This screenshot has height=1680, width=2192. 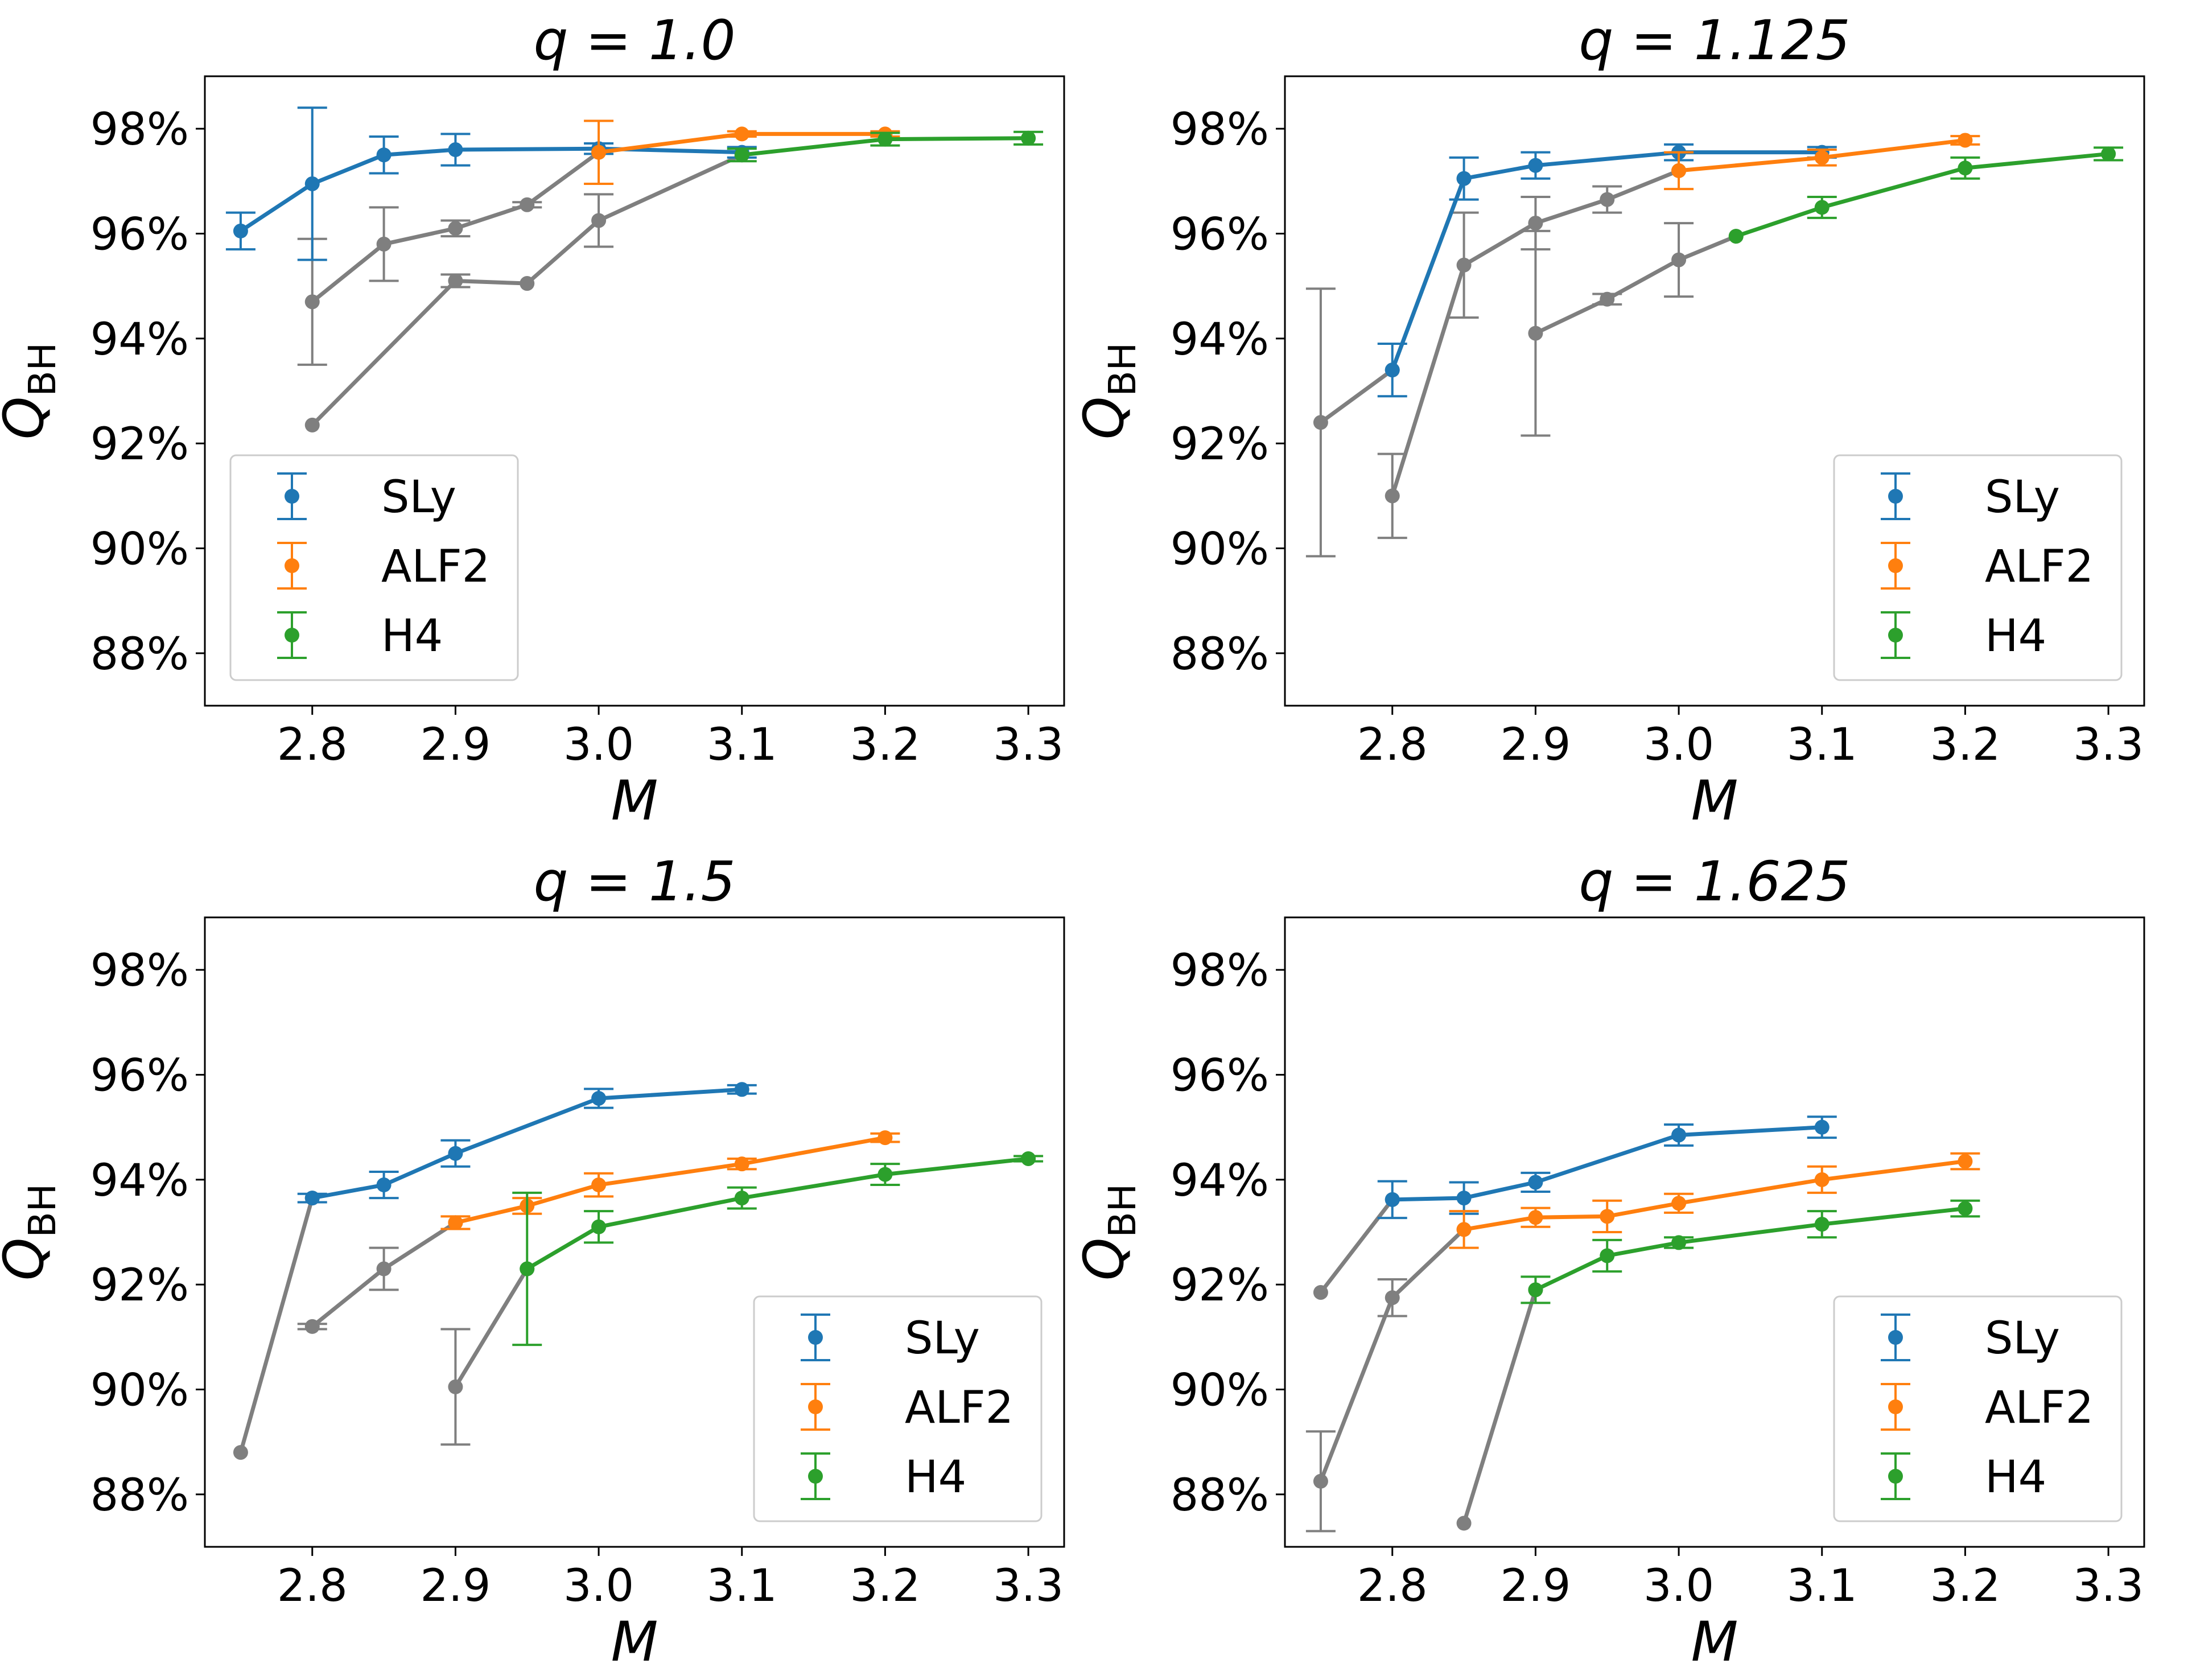 I want to click on y-tick-label: 90%, so click(x=139, y=1391).